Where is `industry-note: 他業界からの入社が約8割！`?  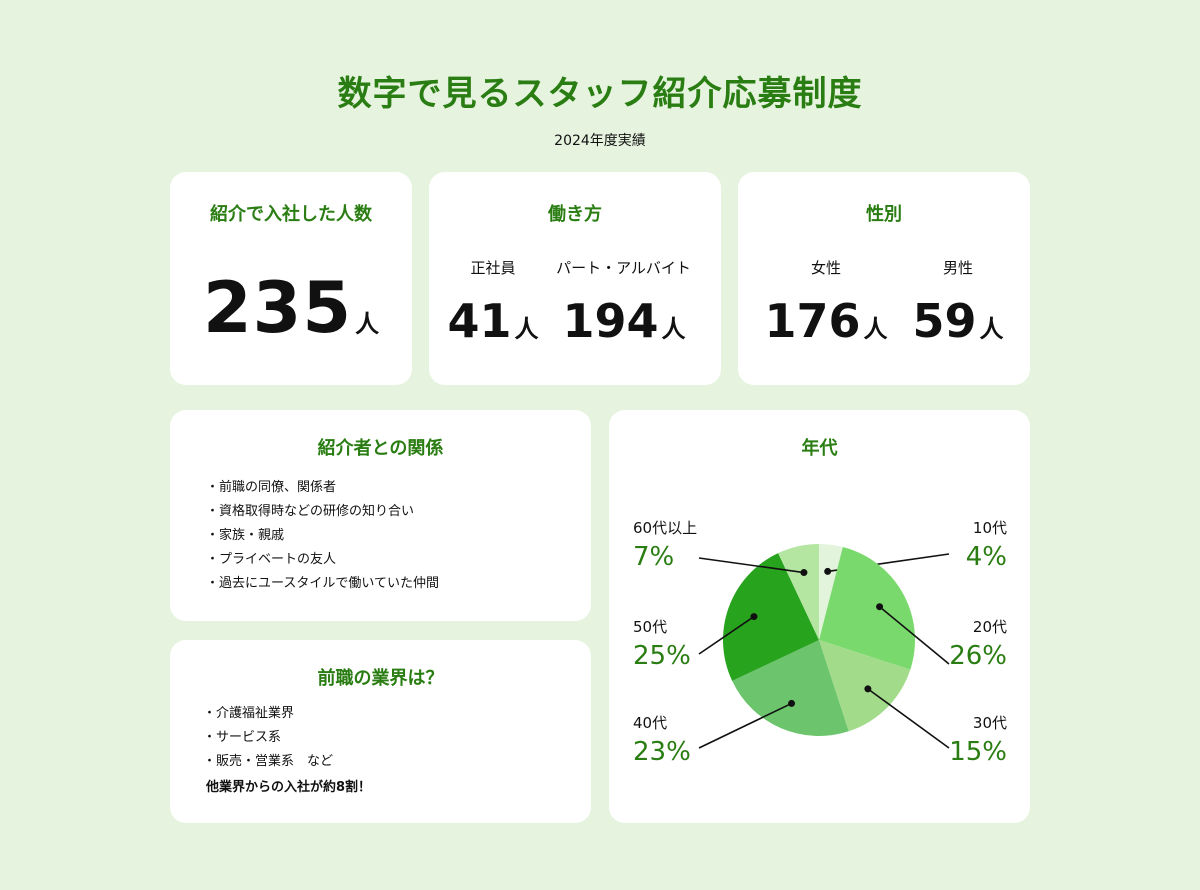
industry-note: 他業界からの入社が約8割！ is located at coordinates (289, 787).